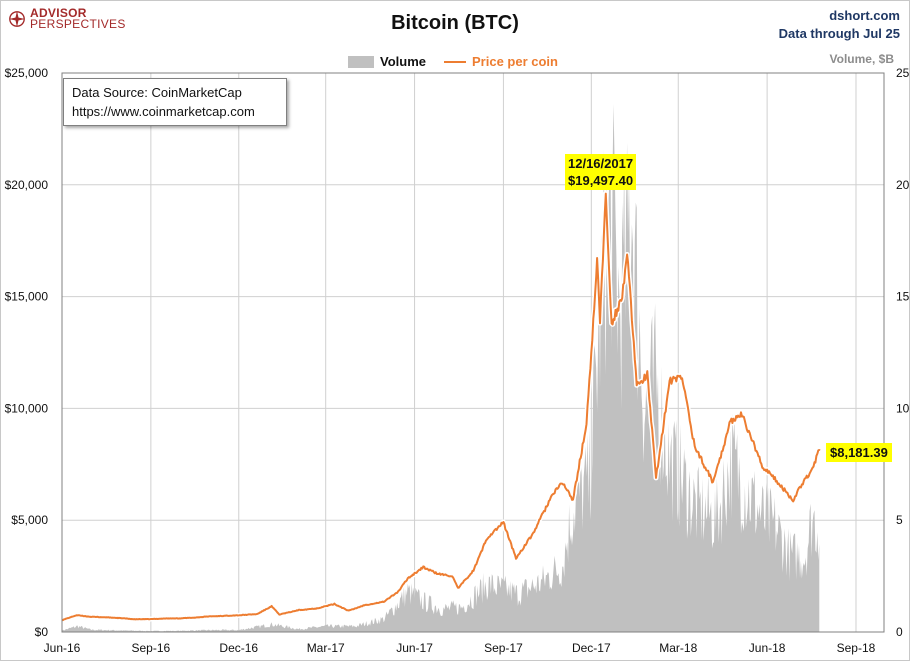 This screenshot has height=661, width=910. Describe the element at coordinates (601, 163) in the screenshot. I see `peak-callout-date: 12/16/2017` at that location.